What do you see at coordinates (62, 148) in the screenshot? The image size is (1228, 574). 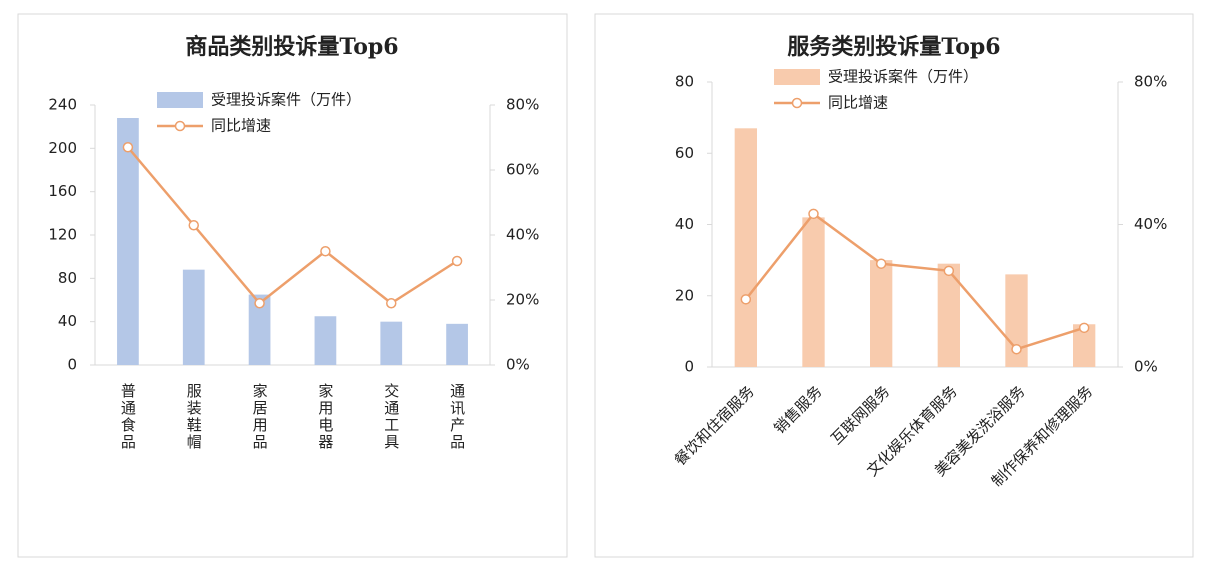 I see `y-tick-label: 200` at bounding box center [62, 148].